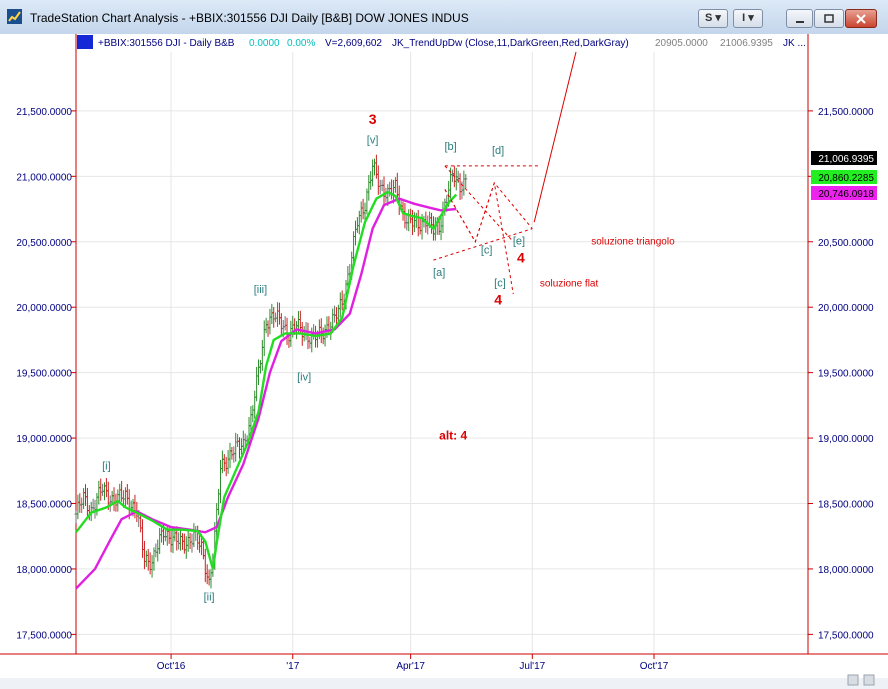 This screenshot has width=888, height=689. What do you see at coordinates (846, 570) in the screenshot?
I see `y-tick-label-right: 18,000.0000` at bounding box center [846, 570].